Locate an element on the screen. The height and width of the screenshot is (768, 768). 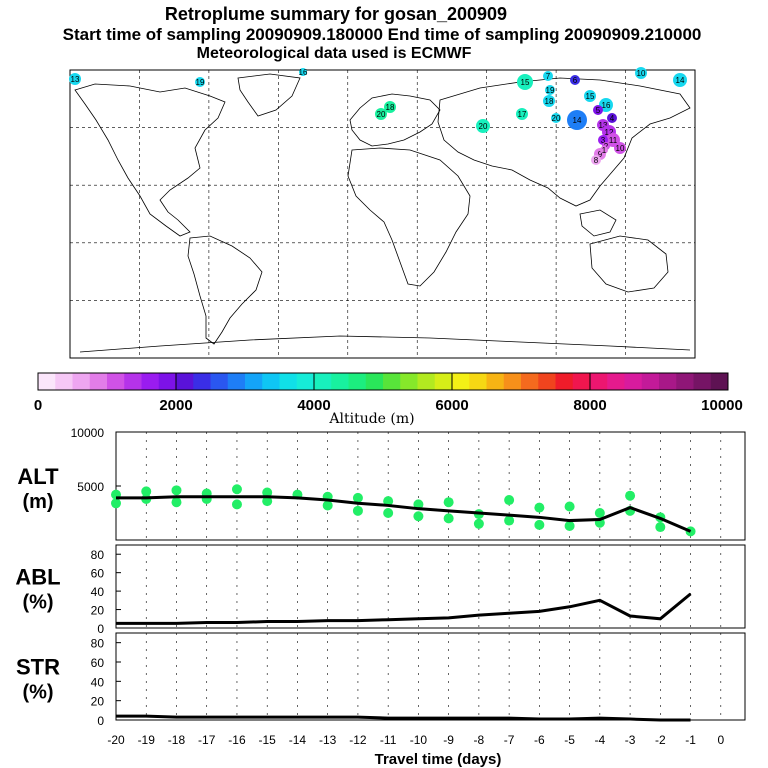
greenland-coast is located at coordinates (269, 95).